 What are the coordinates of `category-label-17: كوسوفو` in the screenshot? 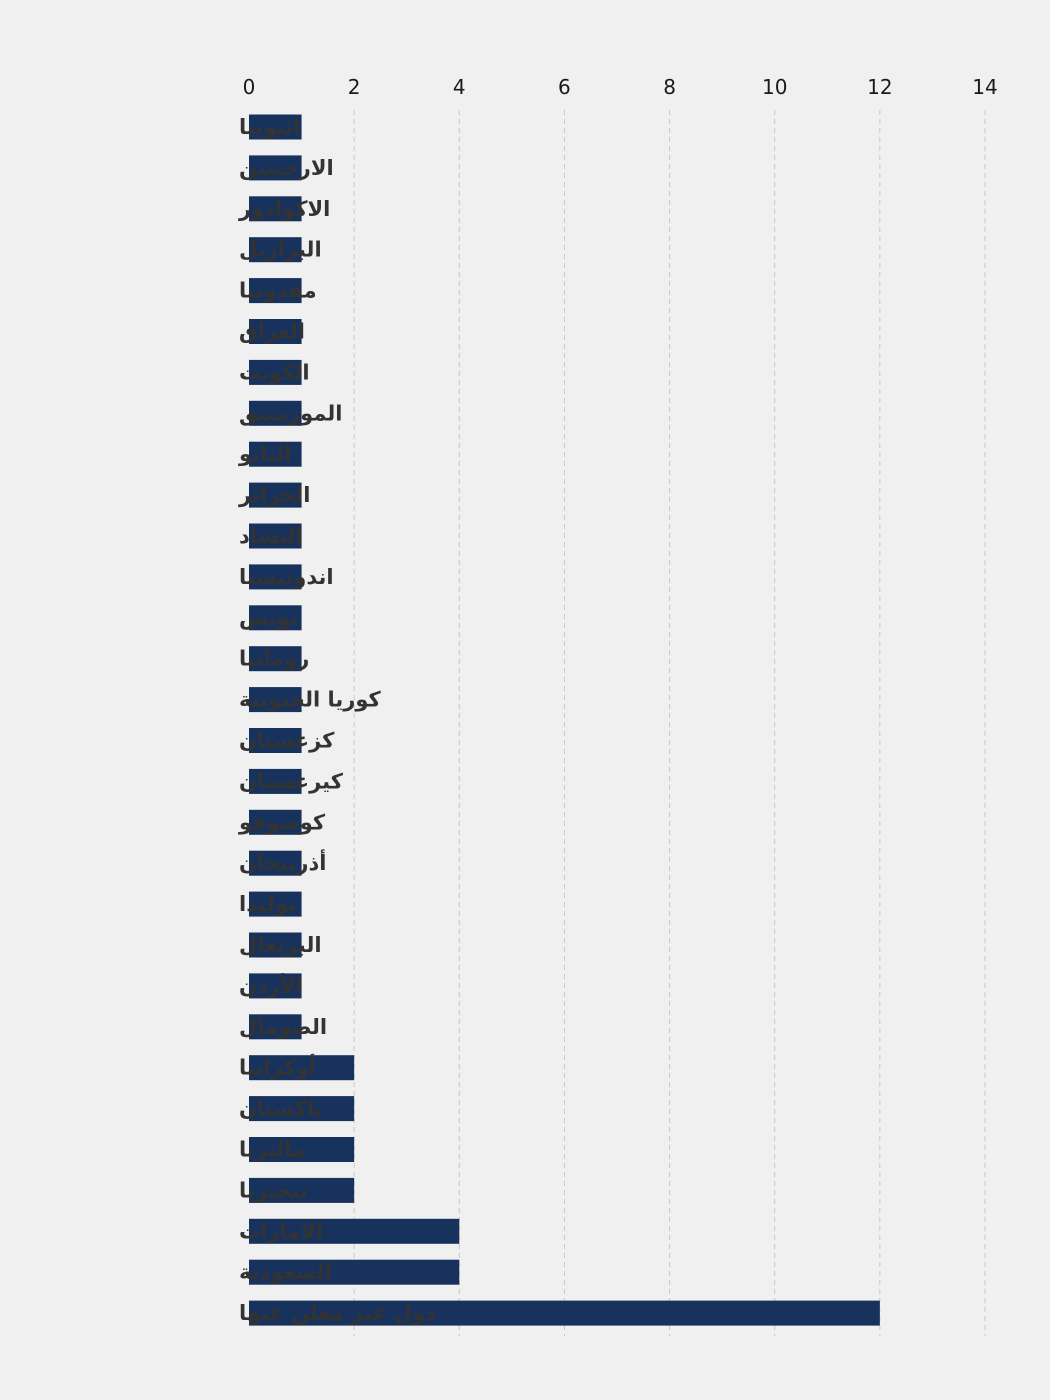 It's located at (282, 822).